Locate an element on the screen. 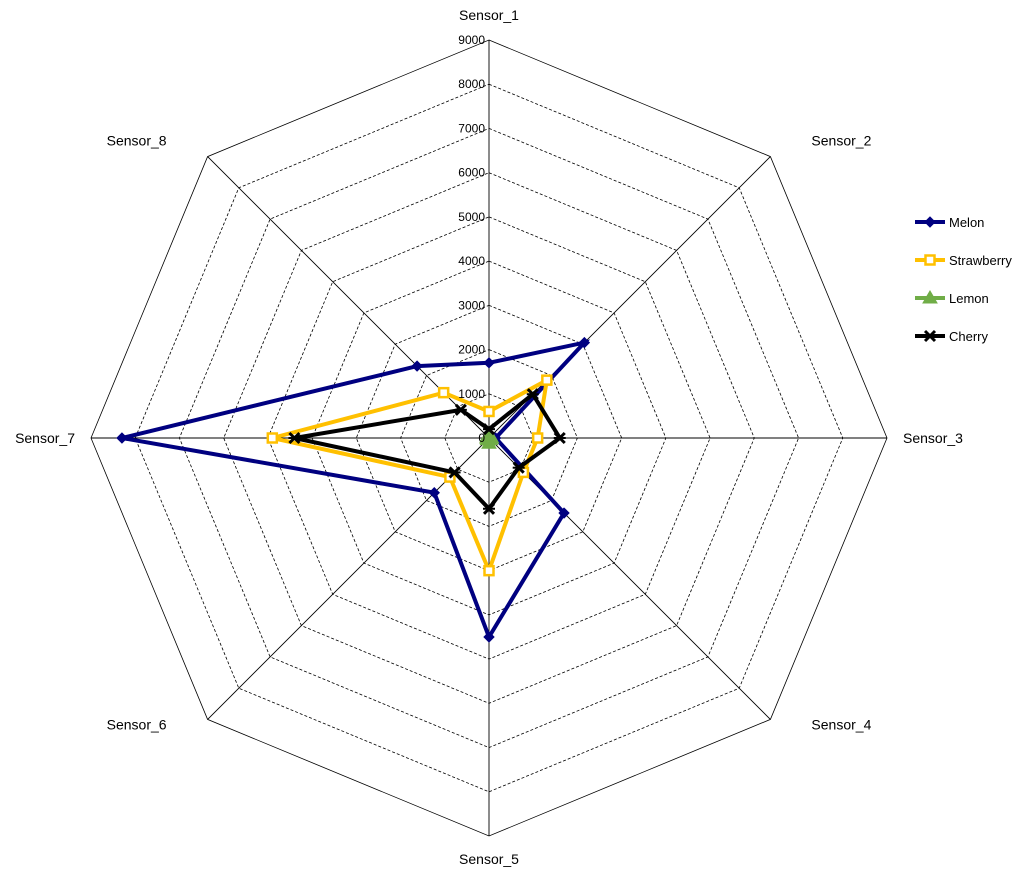 The width and height of the screenshot is (1024, 887). legend: Melon Strawberry Lemon Cherry is located at coordinates (963, 279).